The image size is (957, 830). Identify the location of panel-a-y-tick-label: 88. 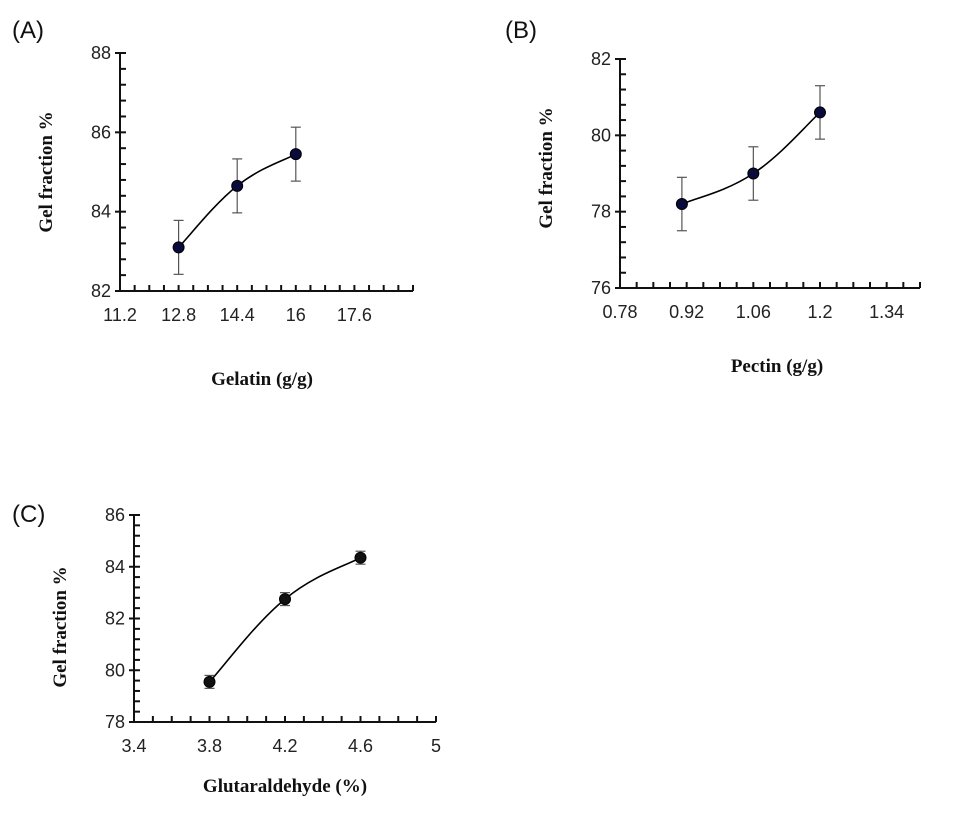
(101, 53).